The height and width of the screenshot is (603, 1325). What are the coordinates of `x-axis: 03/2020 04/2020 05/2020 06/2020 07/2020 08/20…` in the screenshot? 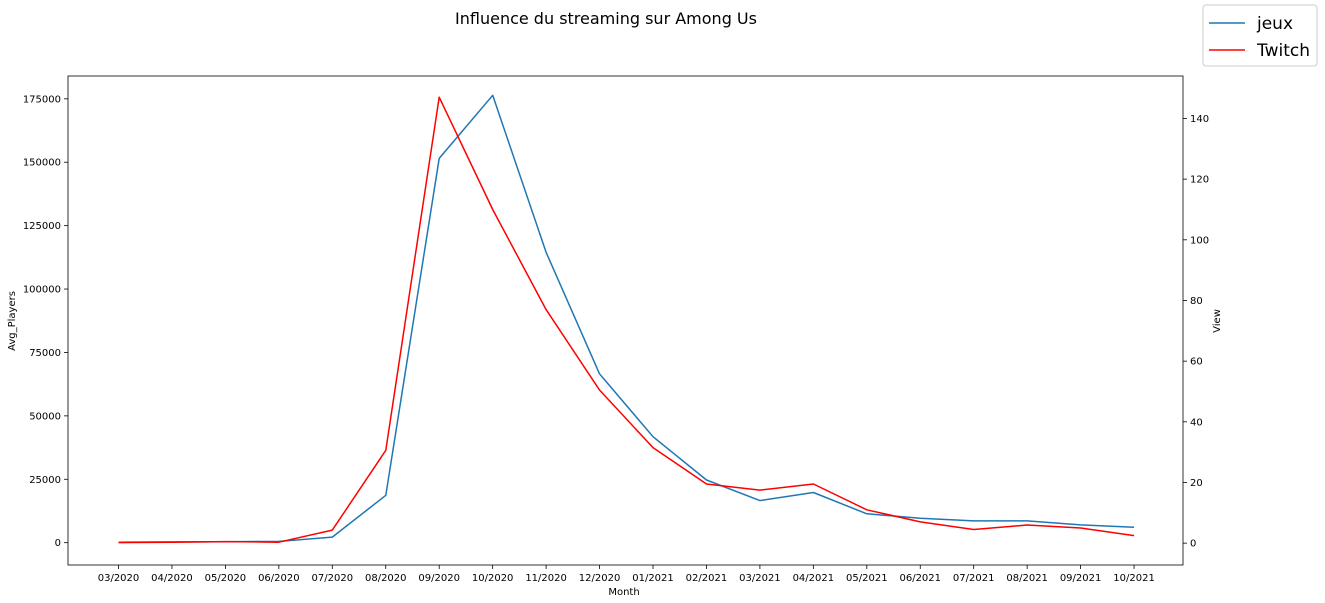 It's located at (626, 574).